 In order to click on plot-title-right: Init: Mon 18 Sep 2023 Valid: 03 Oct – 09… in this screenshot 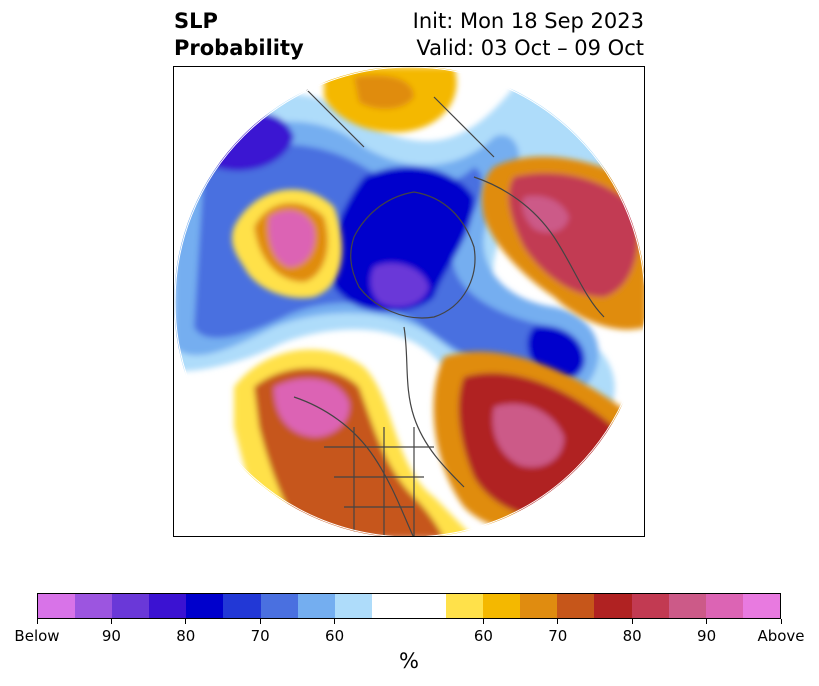, I will do `click(528, 35)`.